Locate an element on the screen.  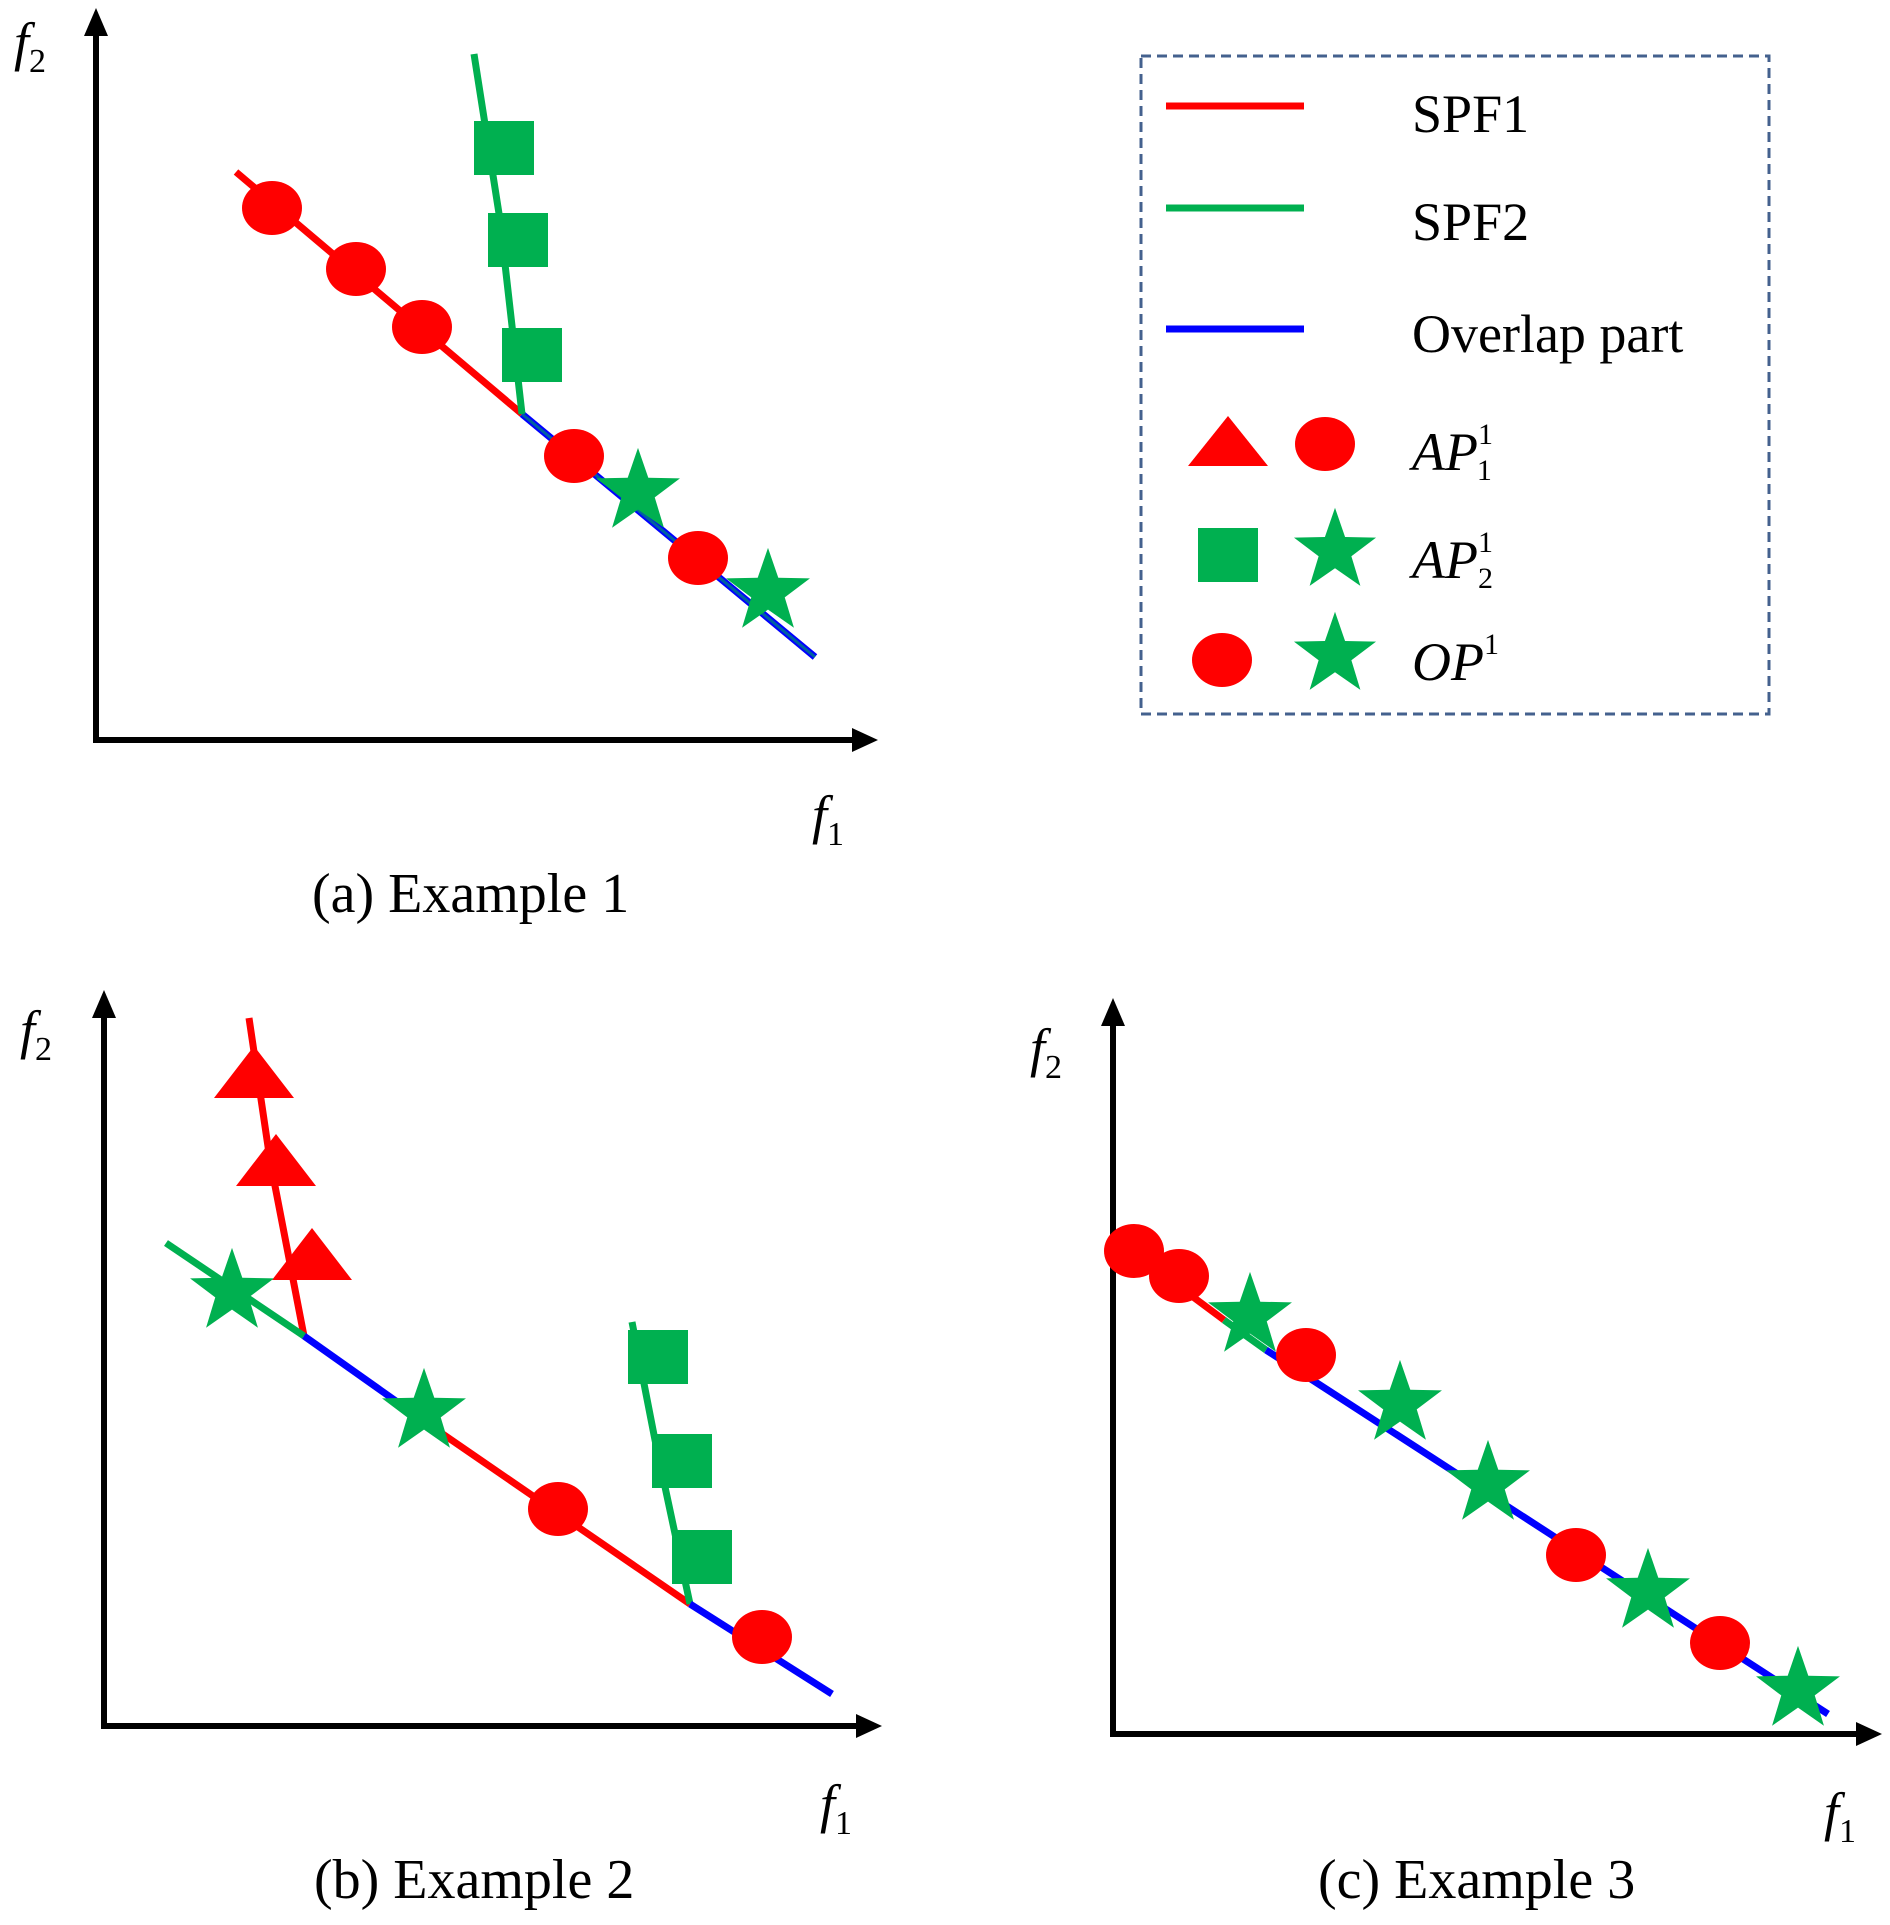
panel-c-caption: (c) Example 3 is located at coordinates (1476, 1880).